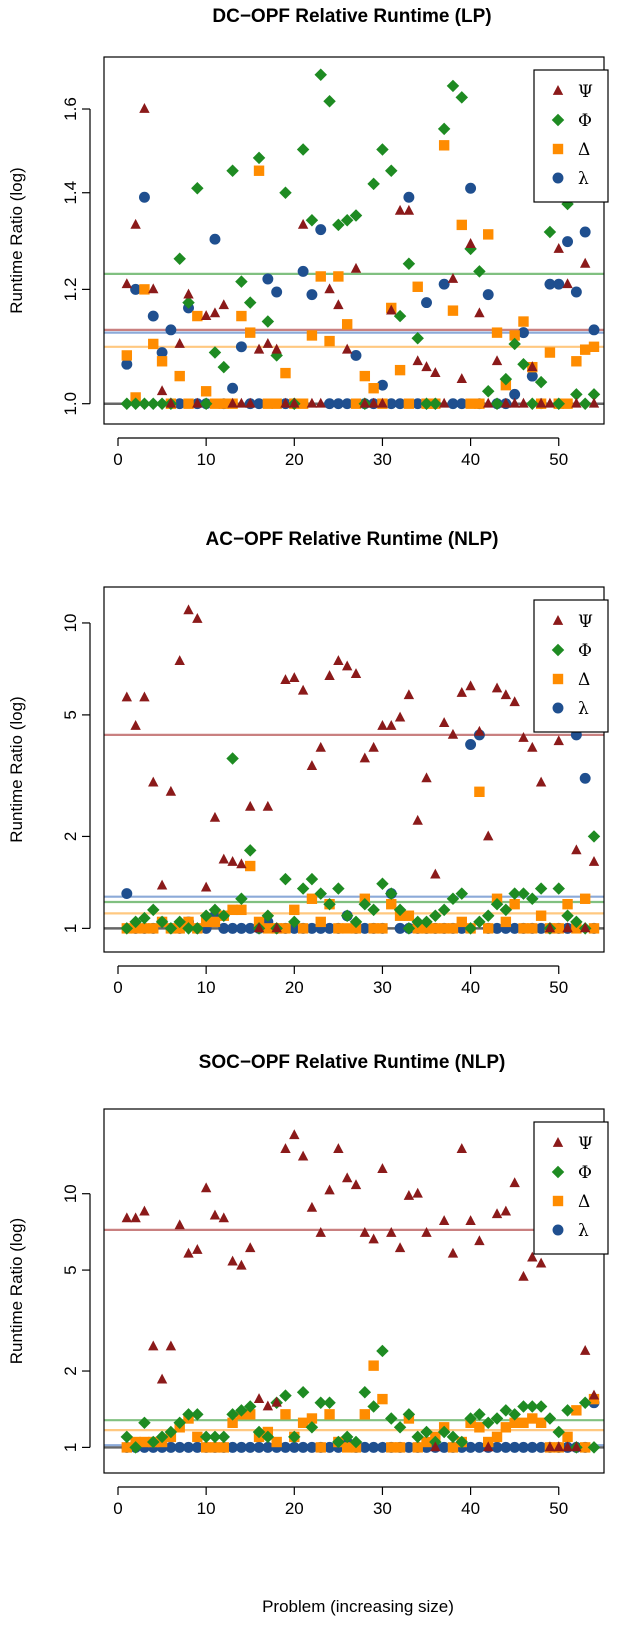 The width and height of the screenshot is (628, 1627). Describe the element at coordinates (117, 1508) in the screenshot. I see `x-tick-label: 0` at that location.